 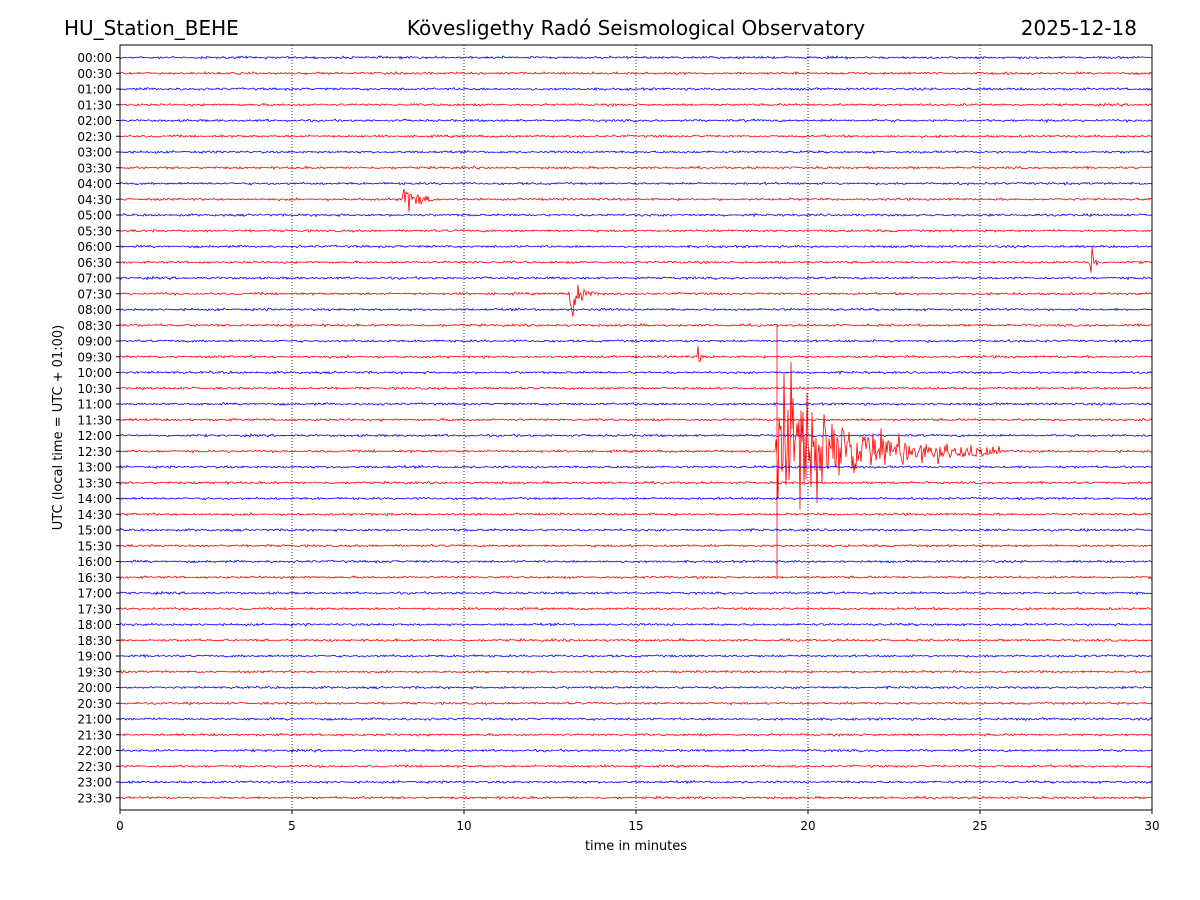 What do you see at coordinates (94, 90) in the screenshot?
I see `y-tick-label: 01:00` at bounding box center [94, 90].